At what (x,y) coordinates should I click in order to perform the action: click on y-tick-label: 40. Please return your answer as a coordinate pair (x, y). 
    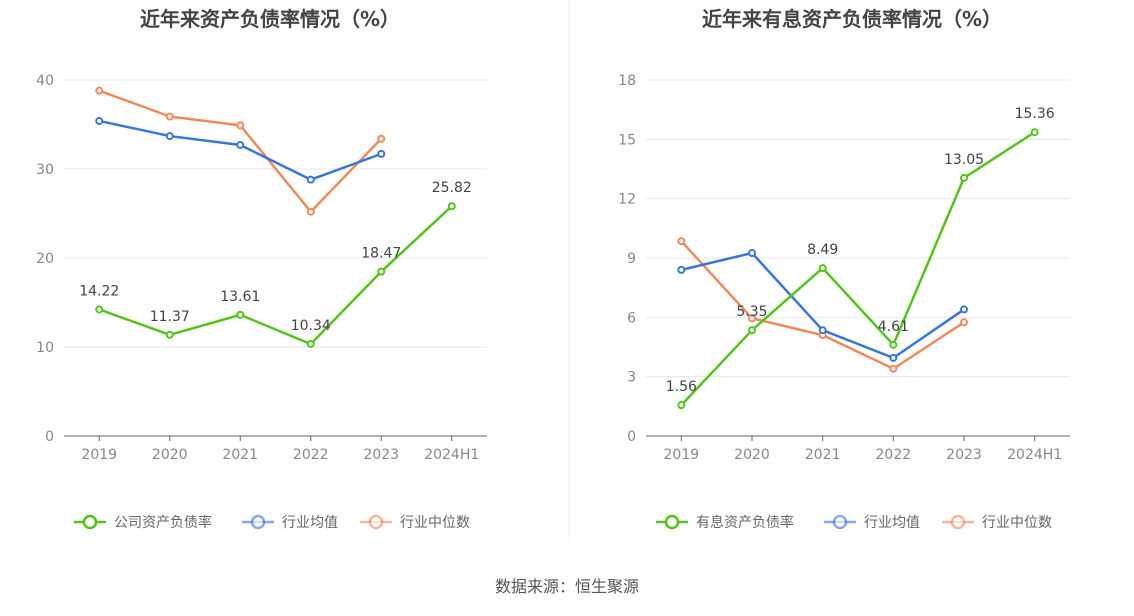
    Looking at the image, I should click on (45, 81).